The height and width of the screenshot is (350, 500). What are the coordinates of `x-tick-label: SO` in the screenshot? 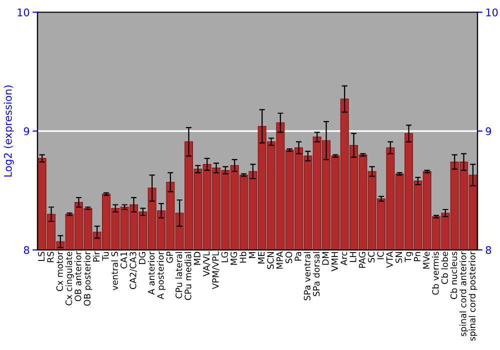 It's located at (289, 258).